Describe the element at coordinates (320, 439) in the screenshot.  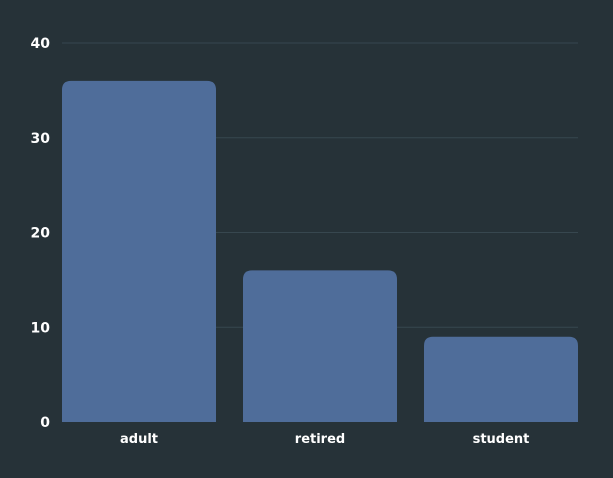
I see `x-tick-label: retired` at that location.